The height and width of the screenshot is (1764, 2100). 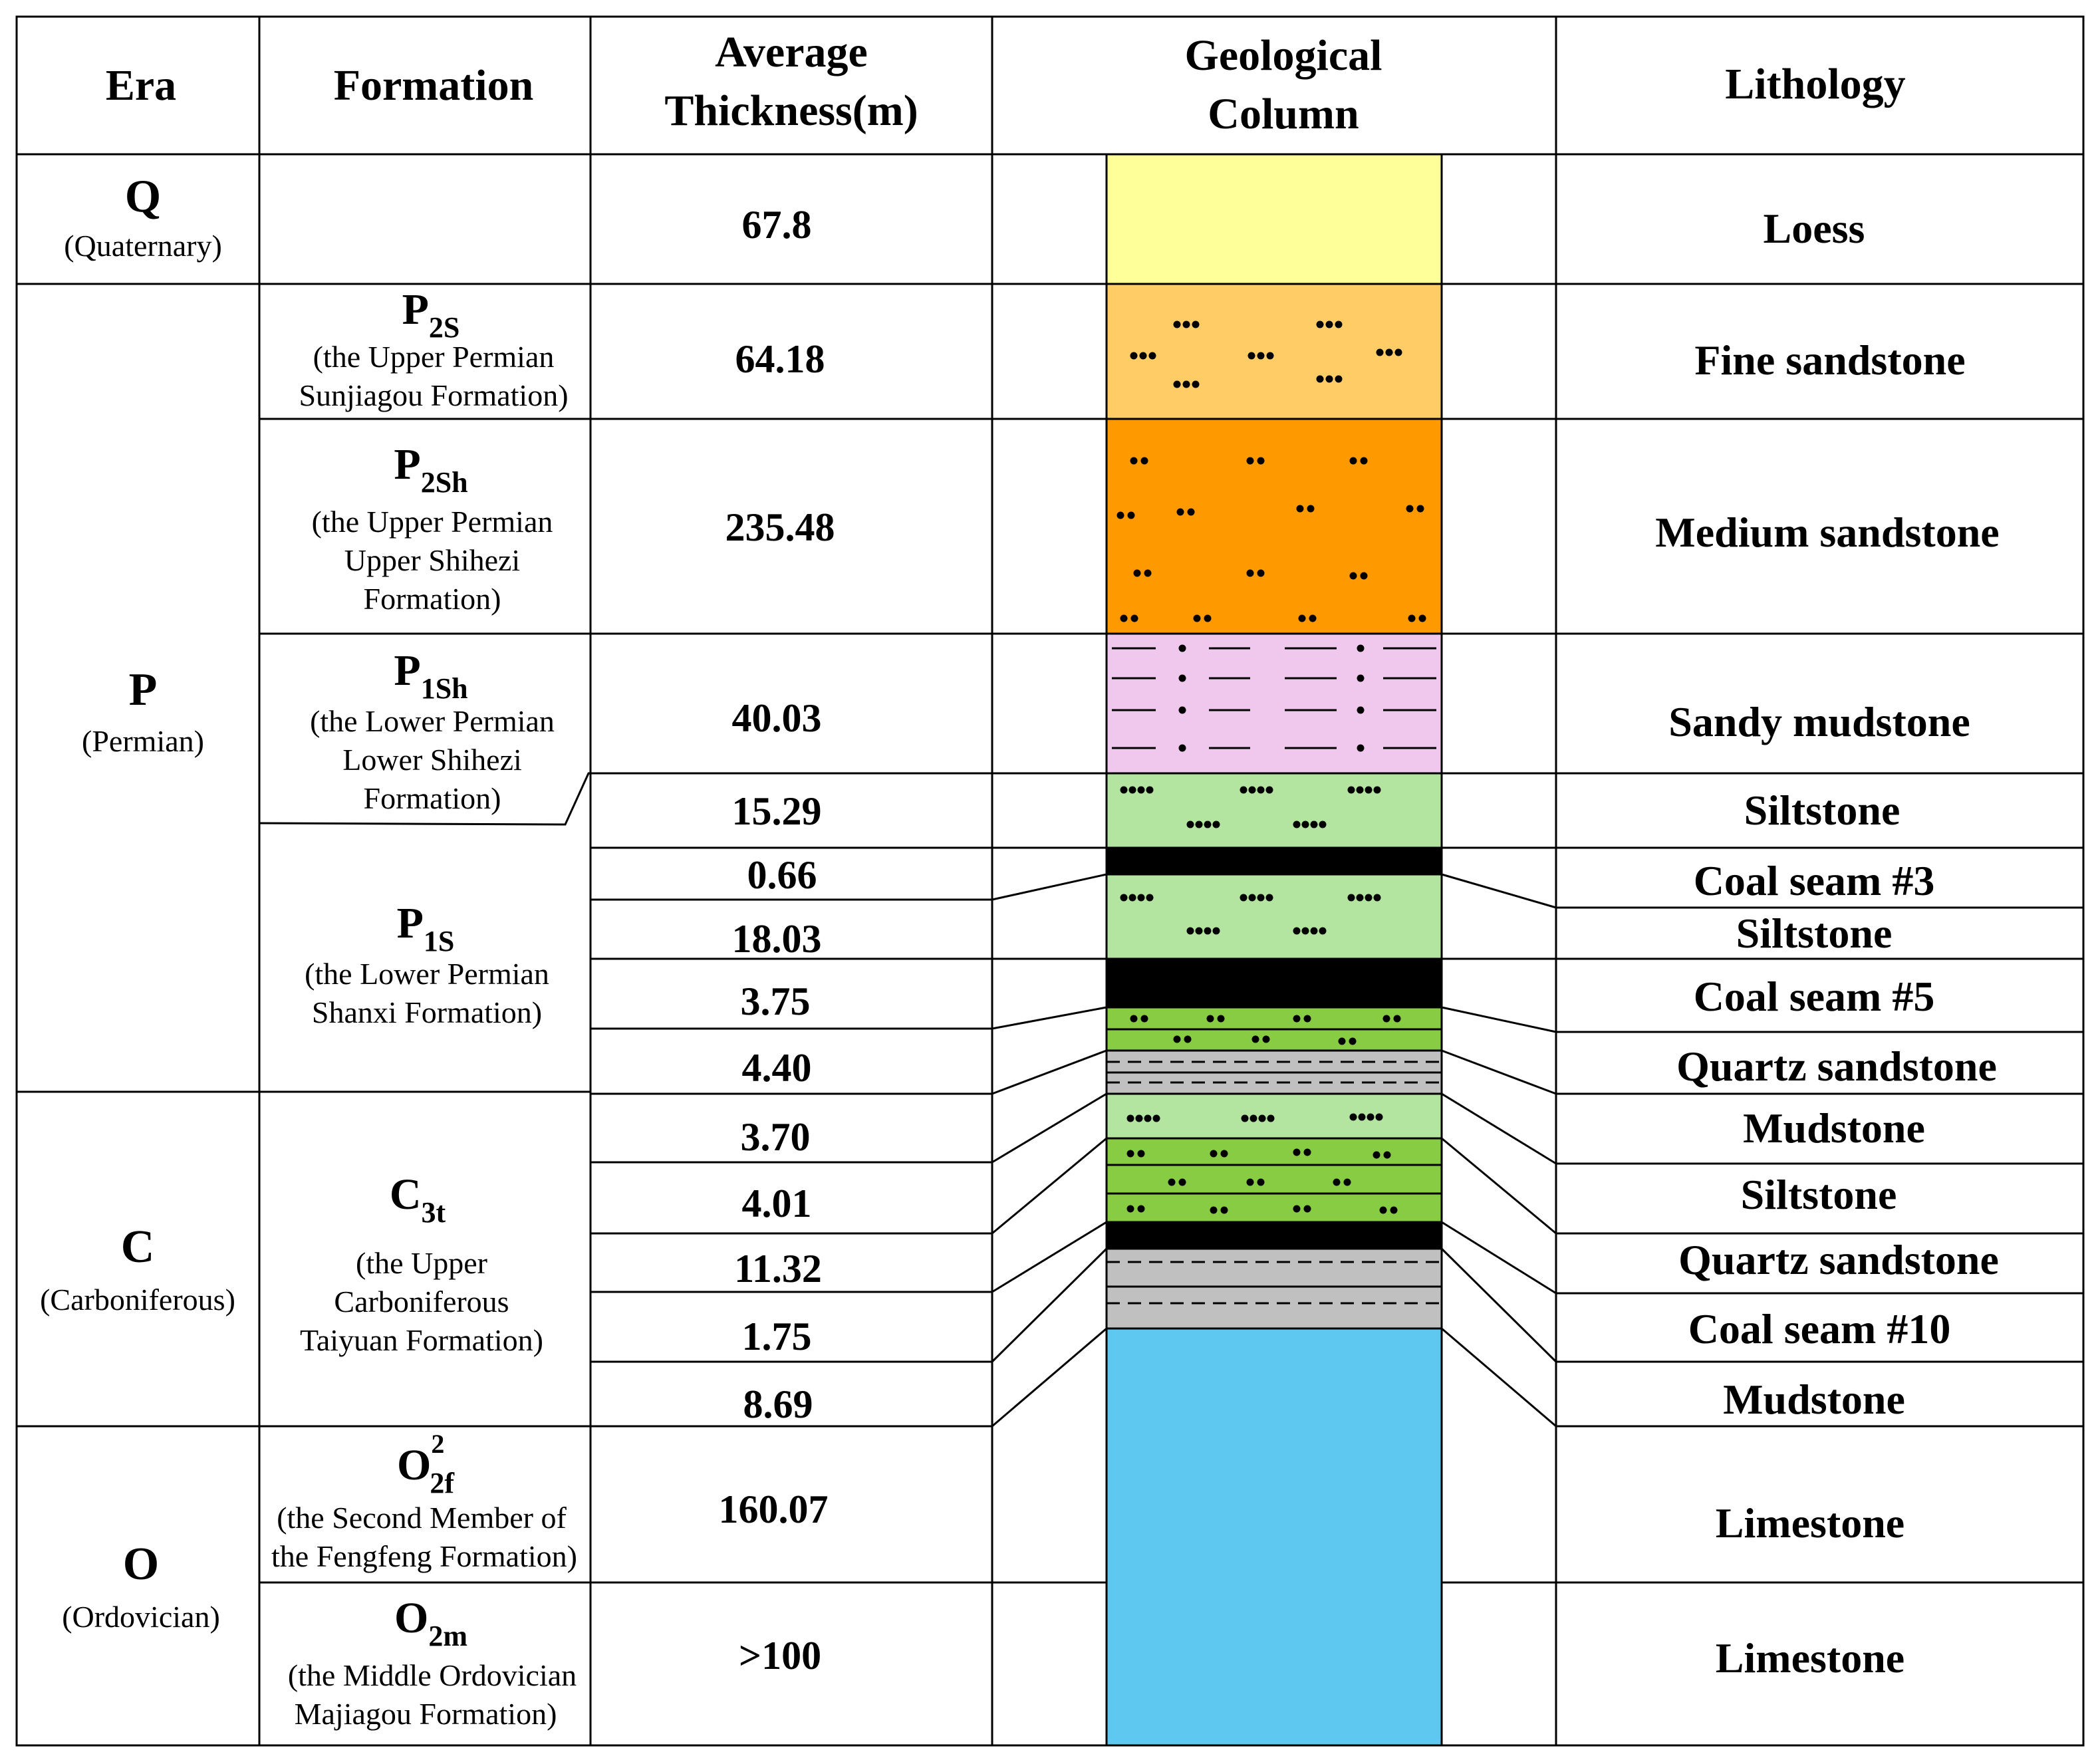 I want to click on thickness-value: 235.48, so click(x=780, y=527).